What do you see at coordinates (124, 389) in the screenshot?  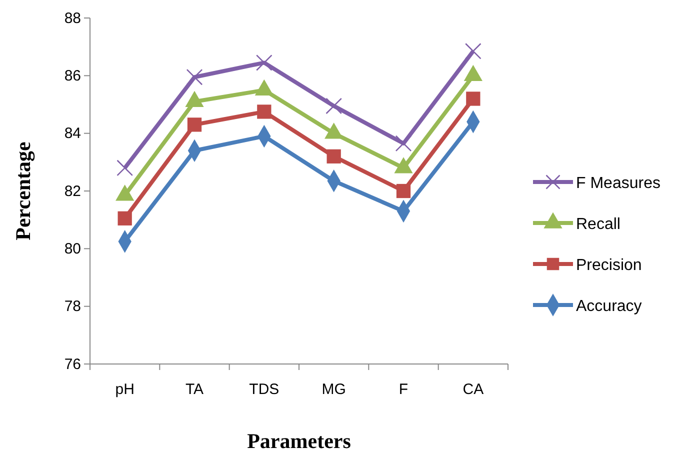 I see `x-tick-label: pH` at bounding box center [124, 389].